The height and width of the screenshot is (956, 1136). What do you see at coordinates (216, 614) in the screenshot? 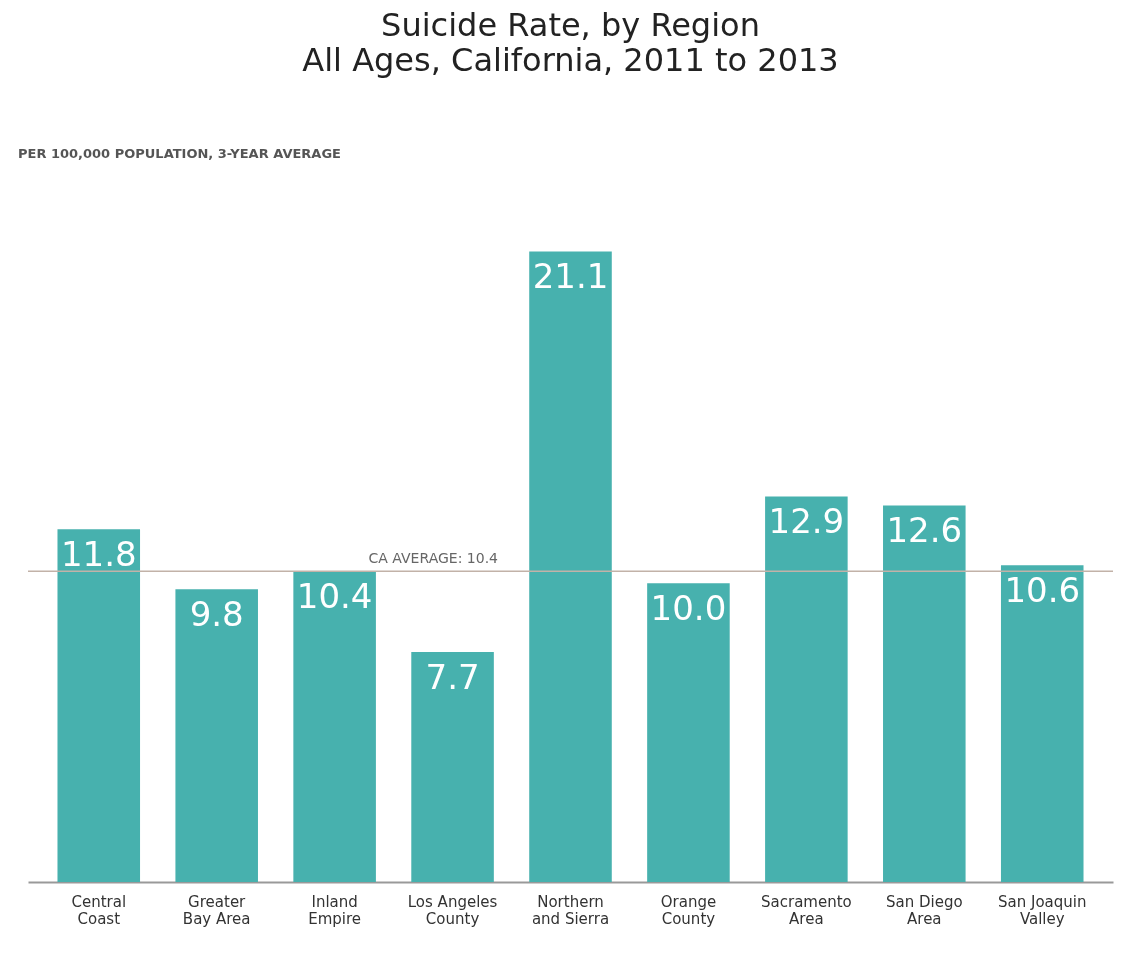
I see `data-label: 9.8` at bounding box center [216, 614].